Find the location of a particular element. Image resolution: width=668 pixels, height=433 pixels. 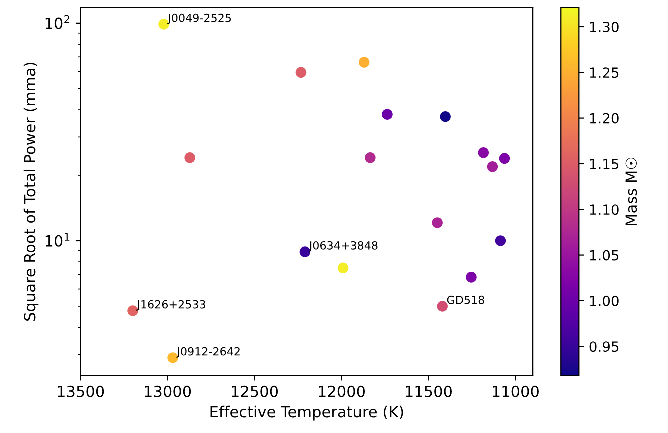

color-bar-label: 0.95 is located at coordinates (604, 347).